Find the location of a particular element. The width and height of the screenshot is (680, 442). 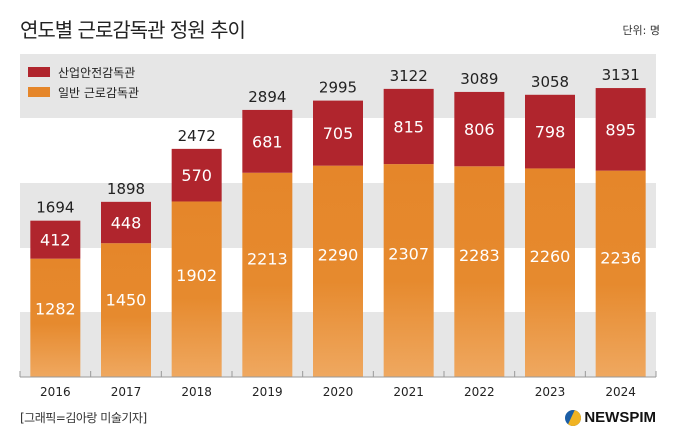

data-label-general: 2213 is located at coordinates (267, 259).